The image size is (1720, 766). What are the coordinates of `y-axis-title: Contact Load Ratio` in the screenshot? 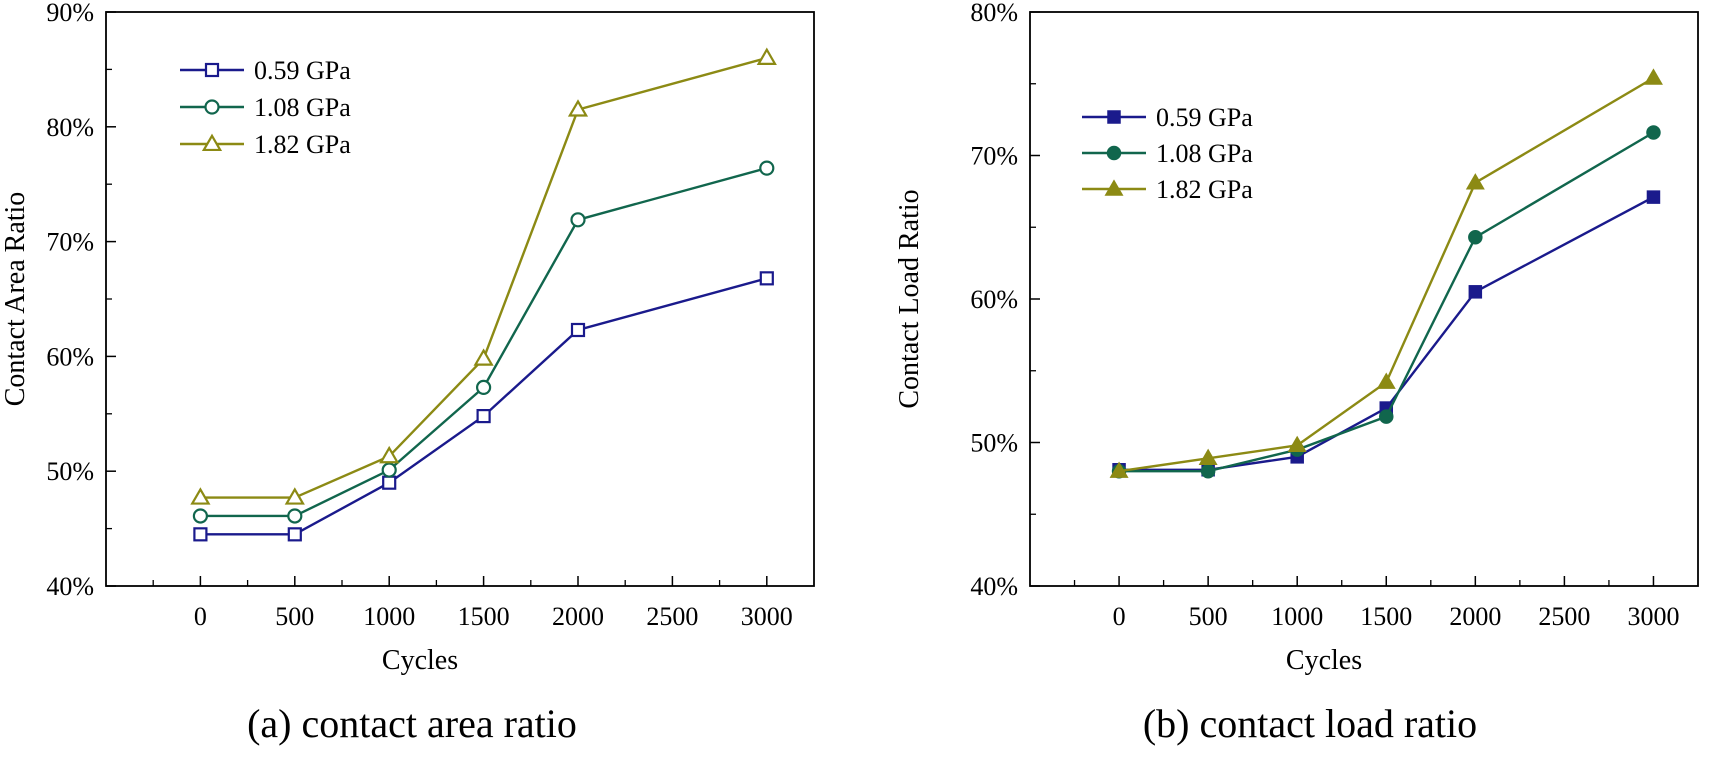 It's located at (909, 298).